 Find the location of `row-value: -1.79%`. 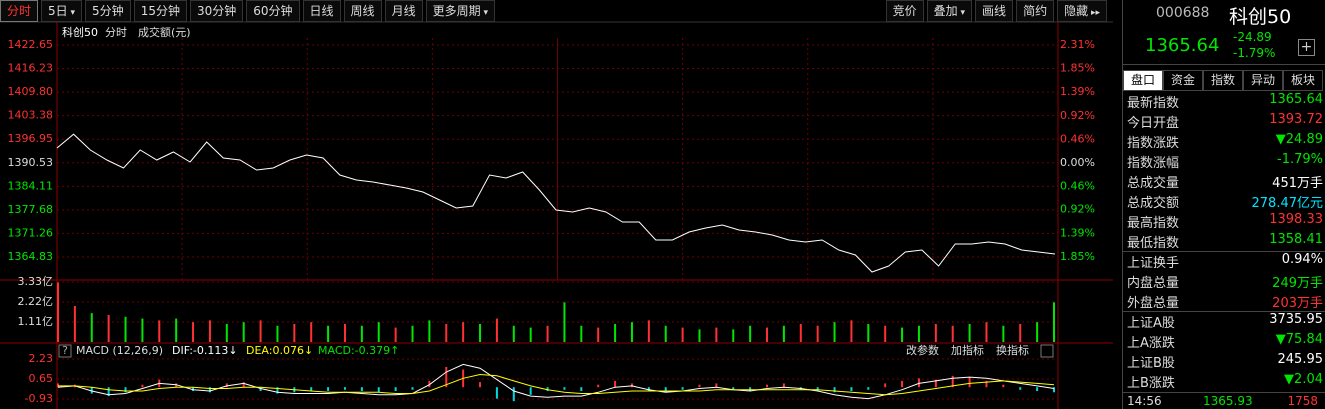

row-value: -1.79% is located at coordinates (1300, 159).